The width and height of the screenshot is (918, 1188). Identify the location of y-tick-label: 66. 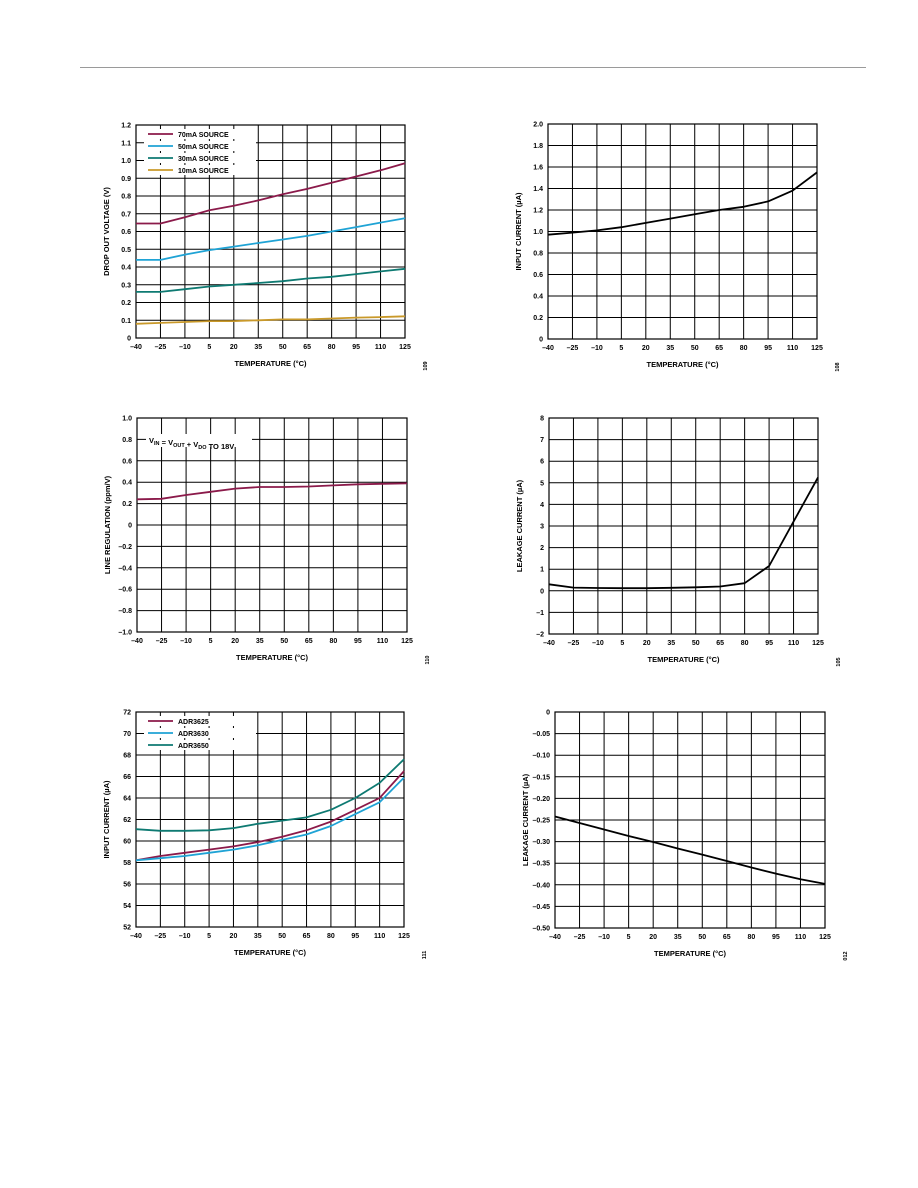
(127, 777).